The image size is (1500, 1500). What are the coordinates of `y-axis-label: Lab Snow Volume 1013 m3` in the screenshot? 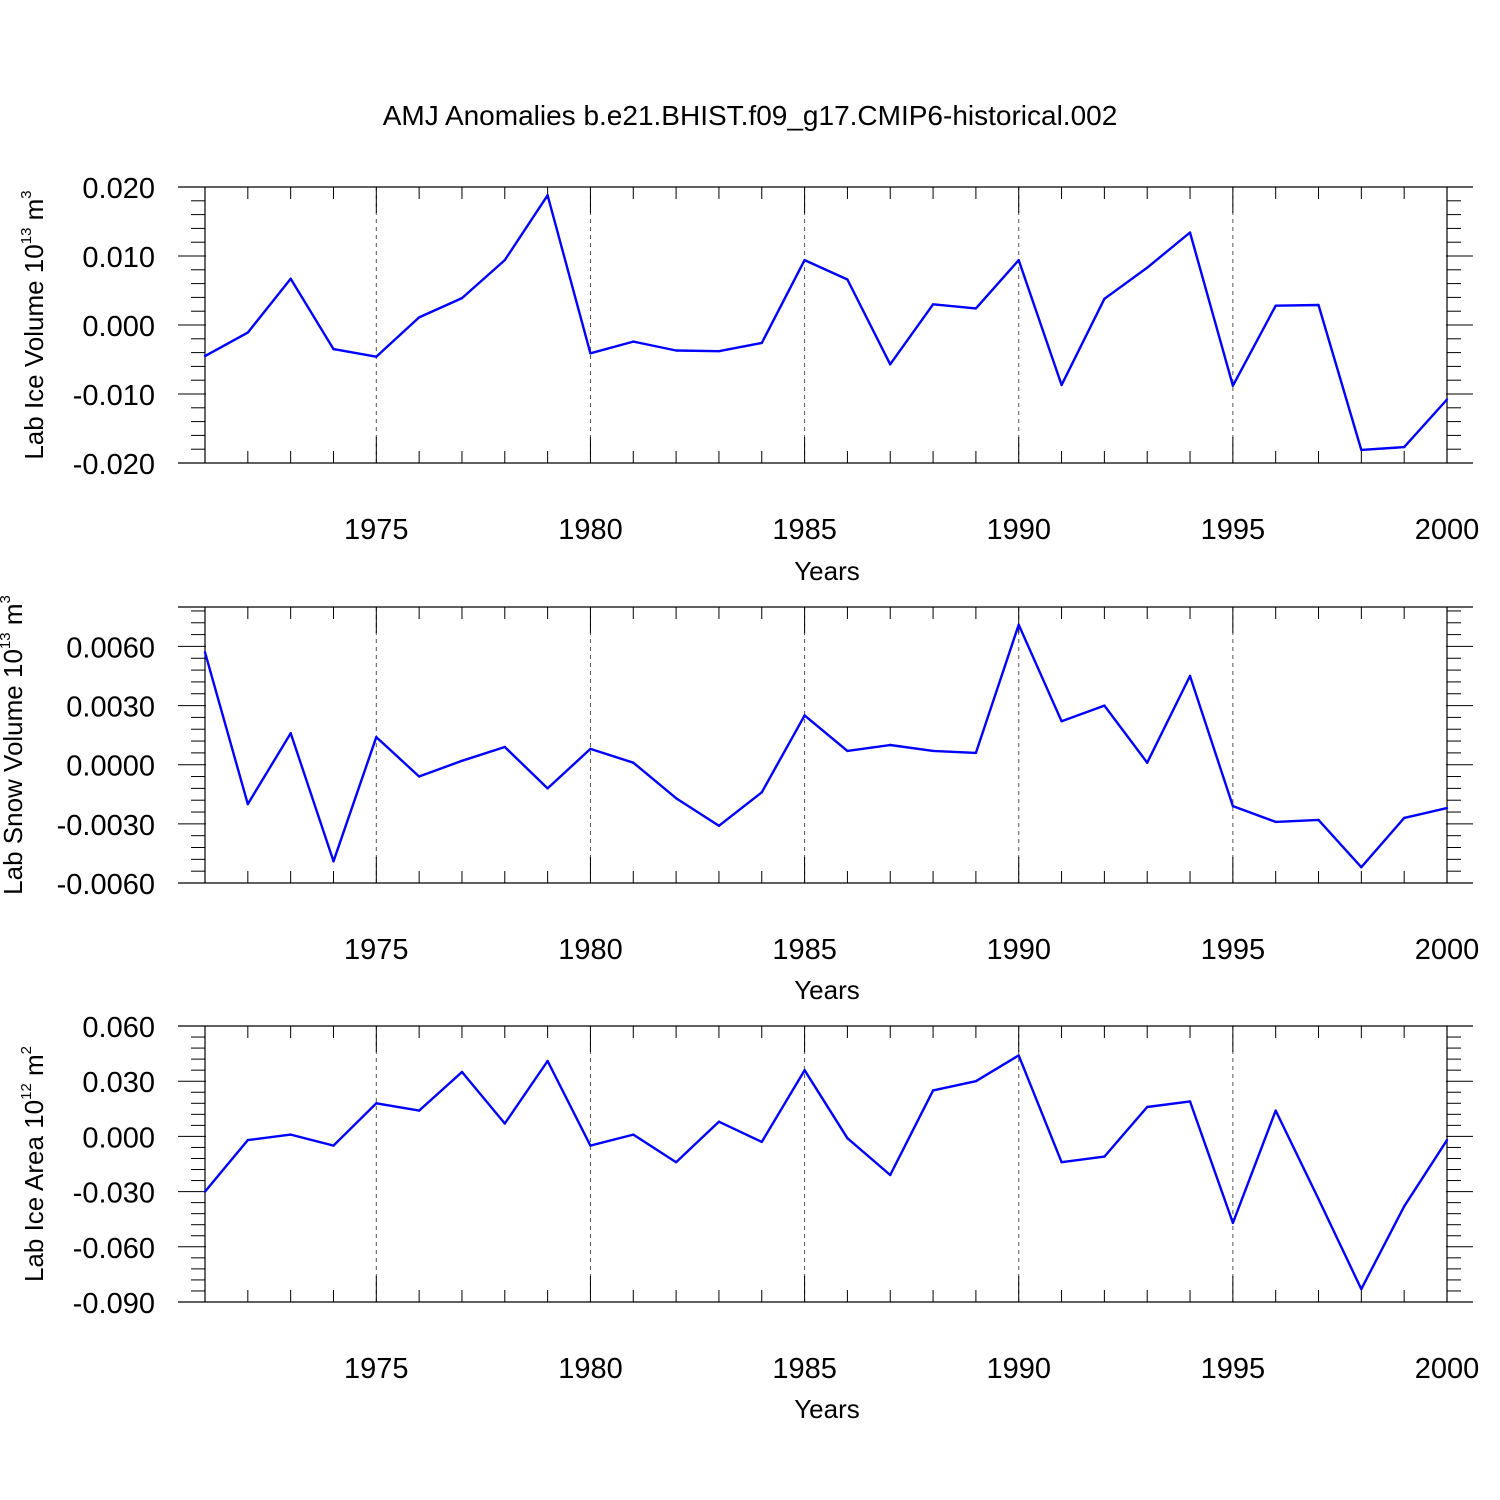 It's located at (14, 745).